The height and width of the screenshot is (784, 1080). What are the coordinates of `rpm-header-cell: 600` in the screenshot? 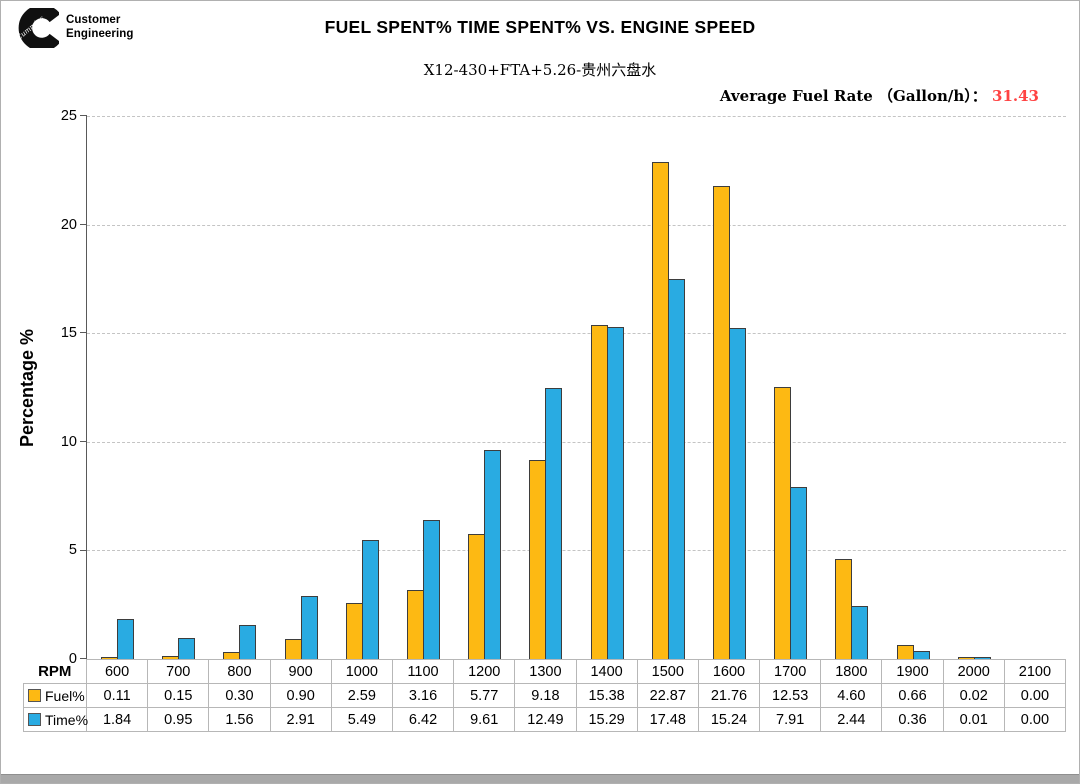 It's located at (117, 671).